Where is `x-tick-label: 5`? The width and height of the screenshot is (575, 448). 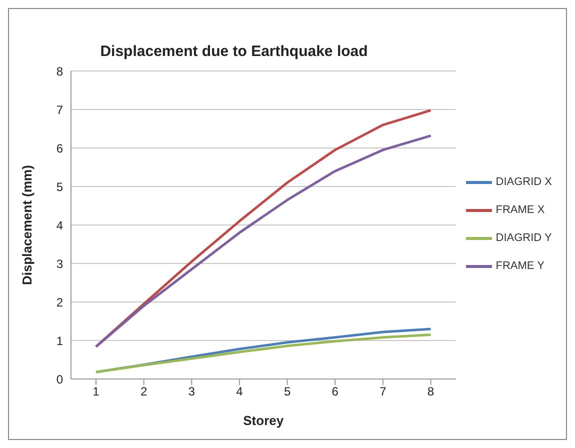
x-tick-label: 5 is located at coordinates (287, 391).